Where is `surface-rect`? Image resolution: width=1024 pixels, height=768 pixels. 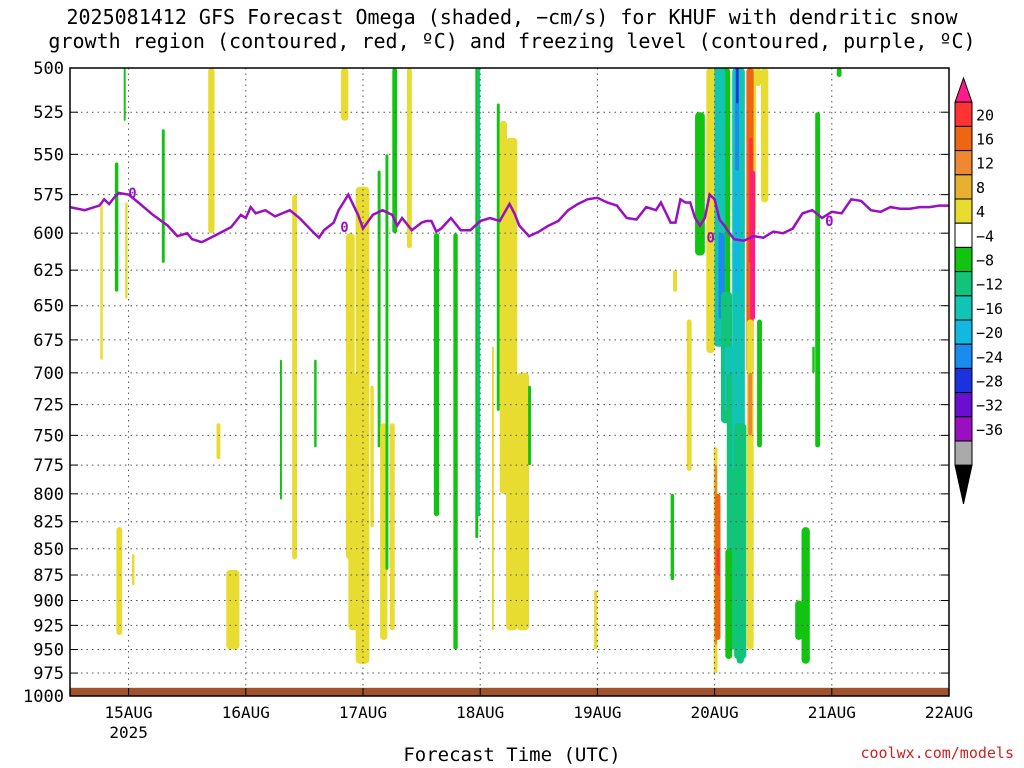 surface-rect is located at coordinates (509, 691).